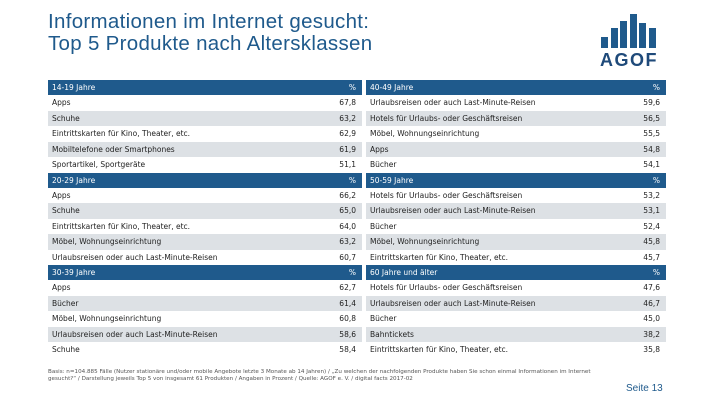  What do you see at coordinates (183, 149) in the screenshot?
I see `row-label-left: Mobiltelefone oder Smartphones` at bounding box center [183, 149].